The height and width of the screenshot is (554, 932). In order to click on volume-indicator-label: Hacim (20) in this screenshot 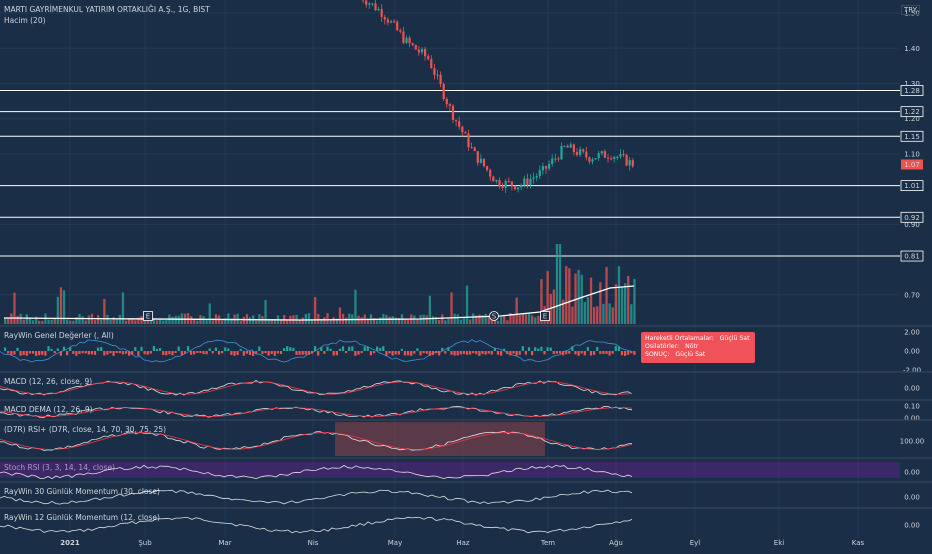, I will do `click(25, 20)`.